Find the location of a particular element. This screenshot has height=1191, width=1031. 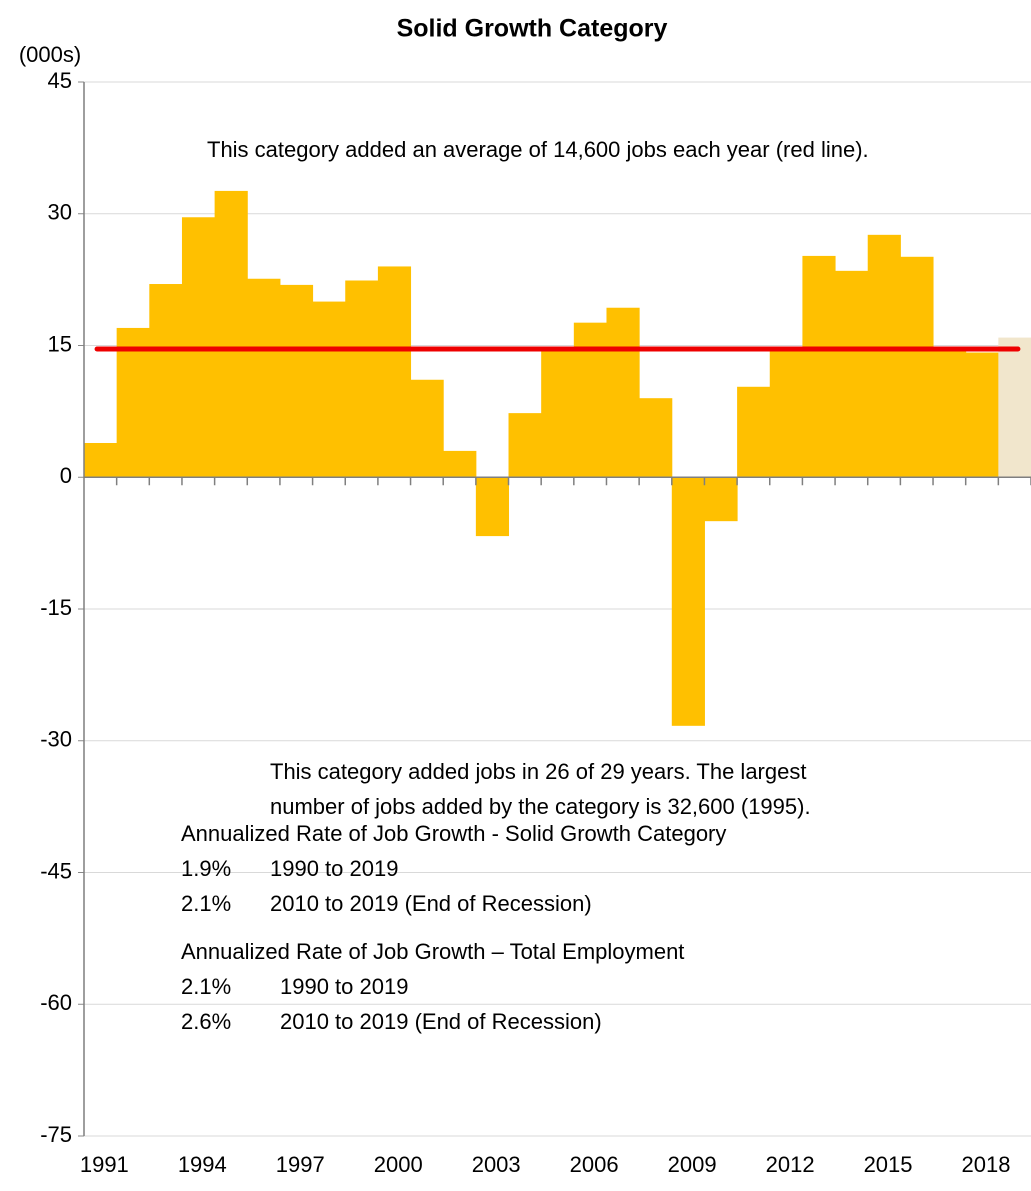

x-tick-label: 1997 is located at coordinates (300, 1164).